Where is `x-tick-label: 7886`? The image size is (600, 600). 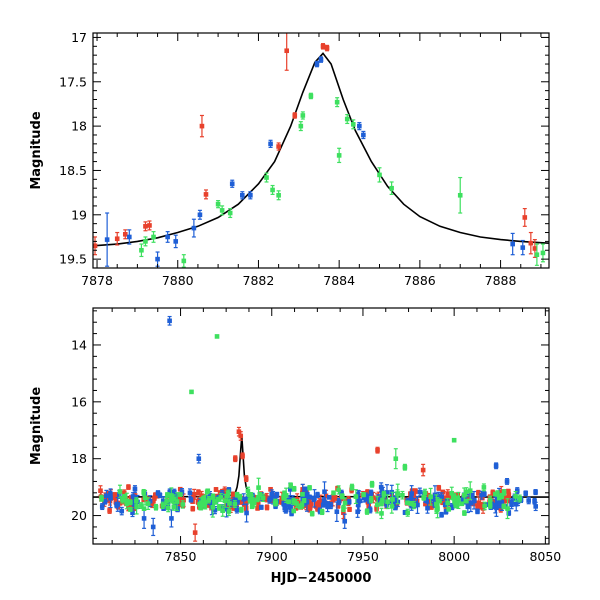 x-tick-label: 7886 is located at coordinates (420, 280).